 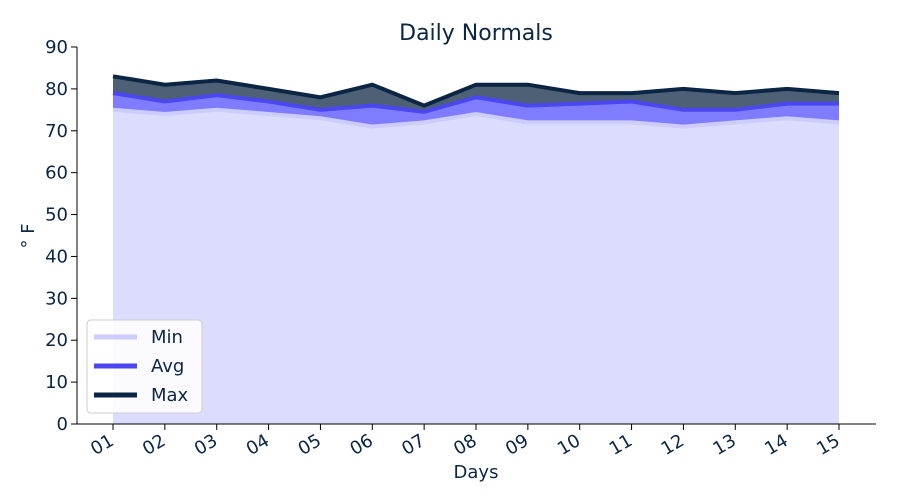 I want to click on legend: Min Avg Max, so click(x=144, y=366).